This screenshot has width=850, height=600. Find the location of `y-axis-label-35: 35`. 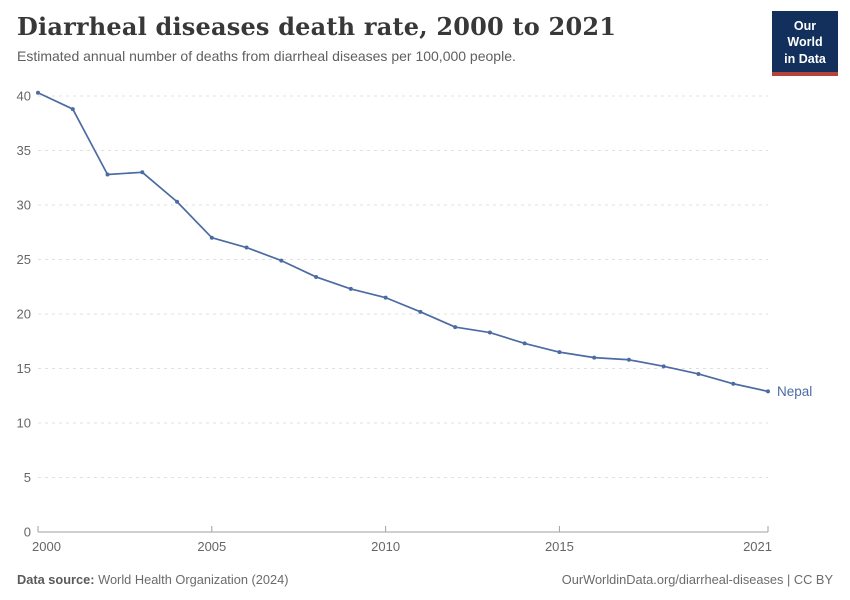

y-axis-label-35: 35 is located at coordinates (24, 150).